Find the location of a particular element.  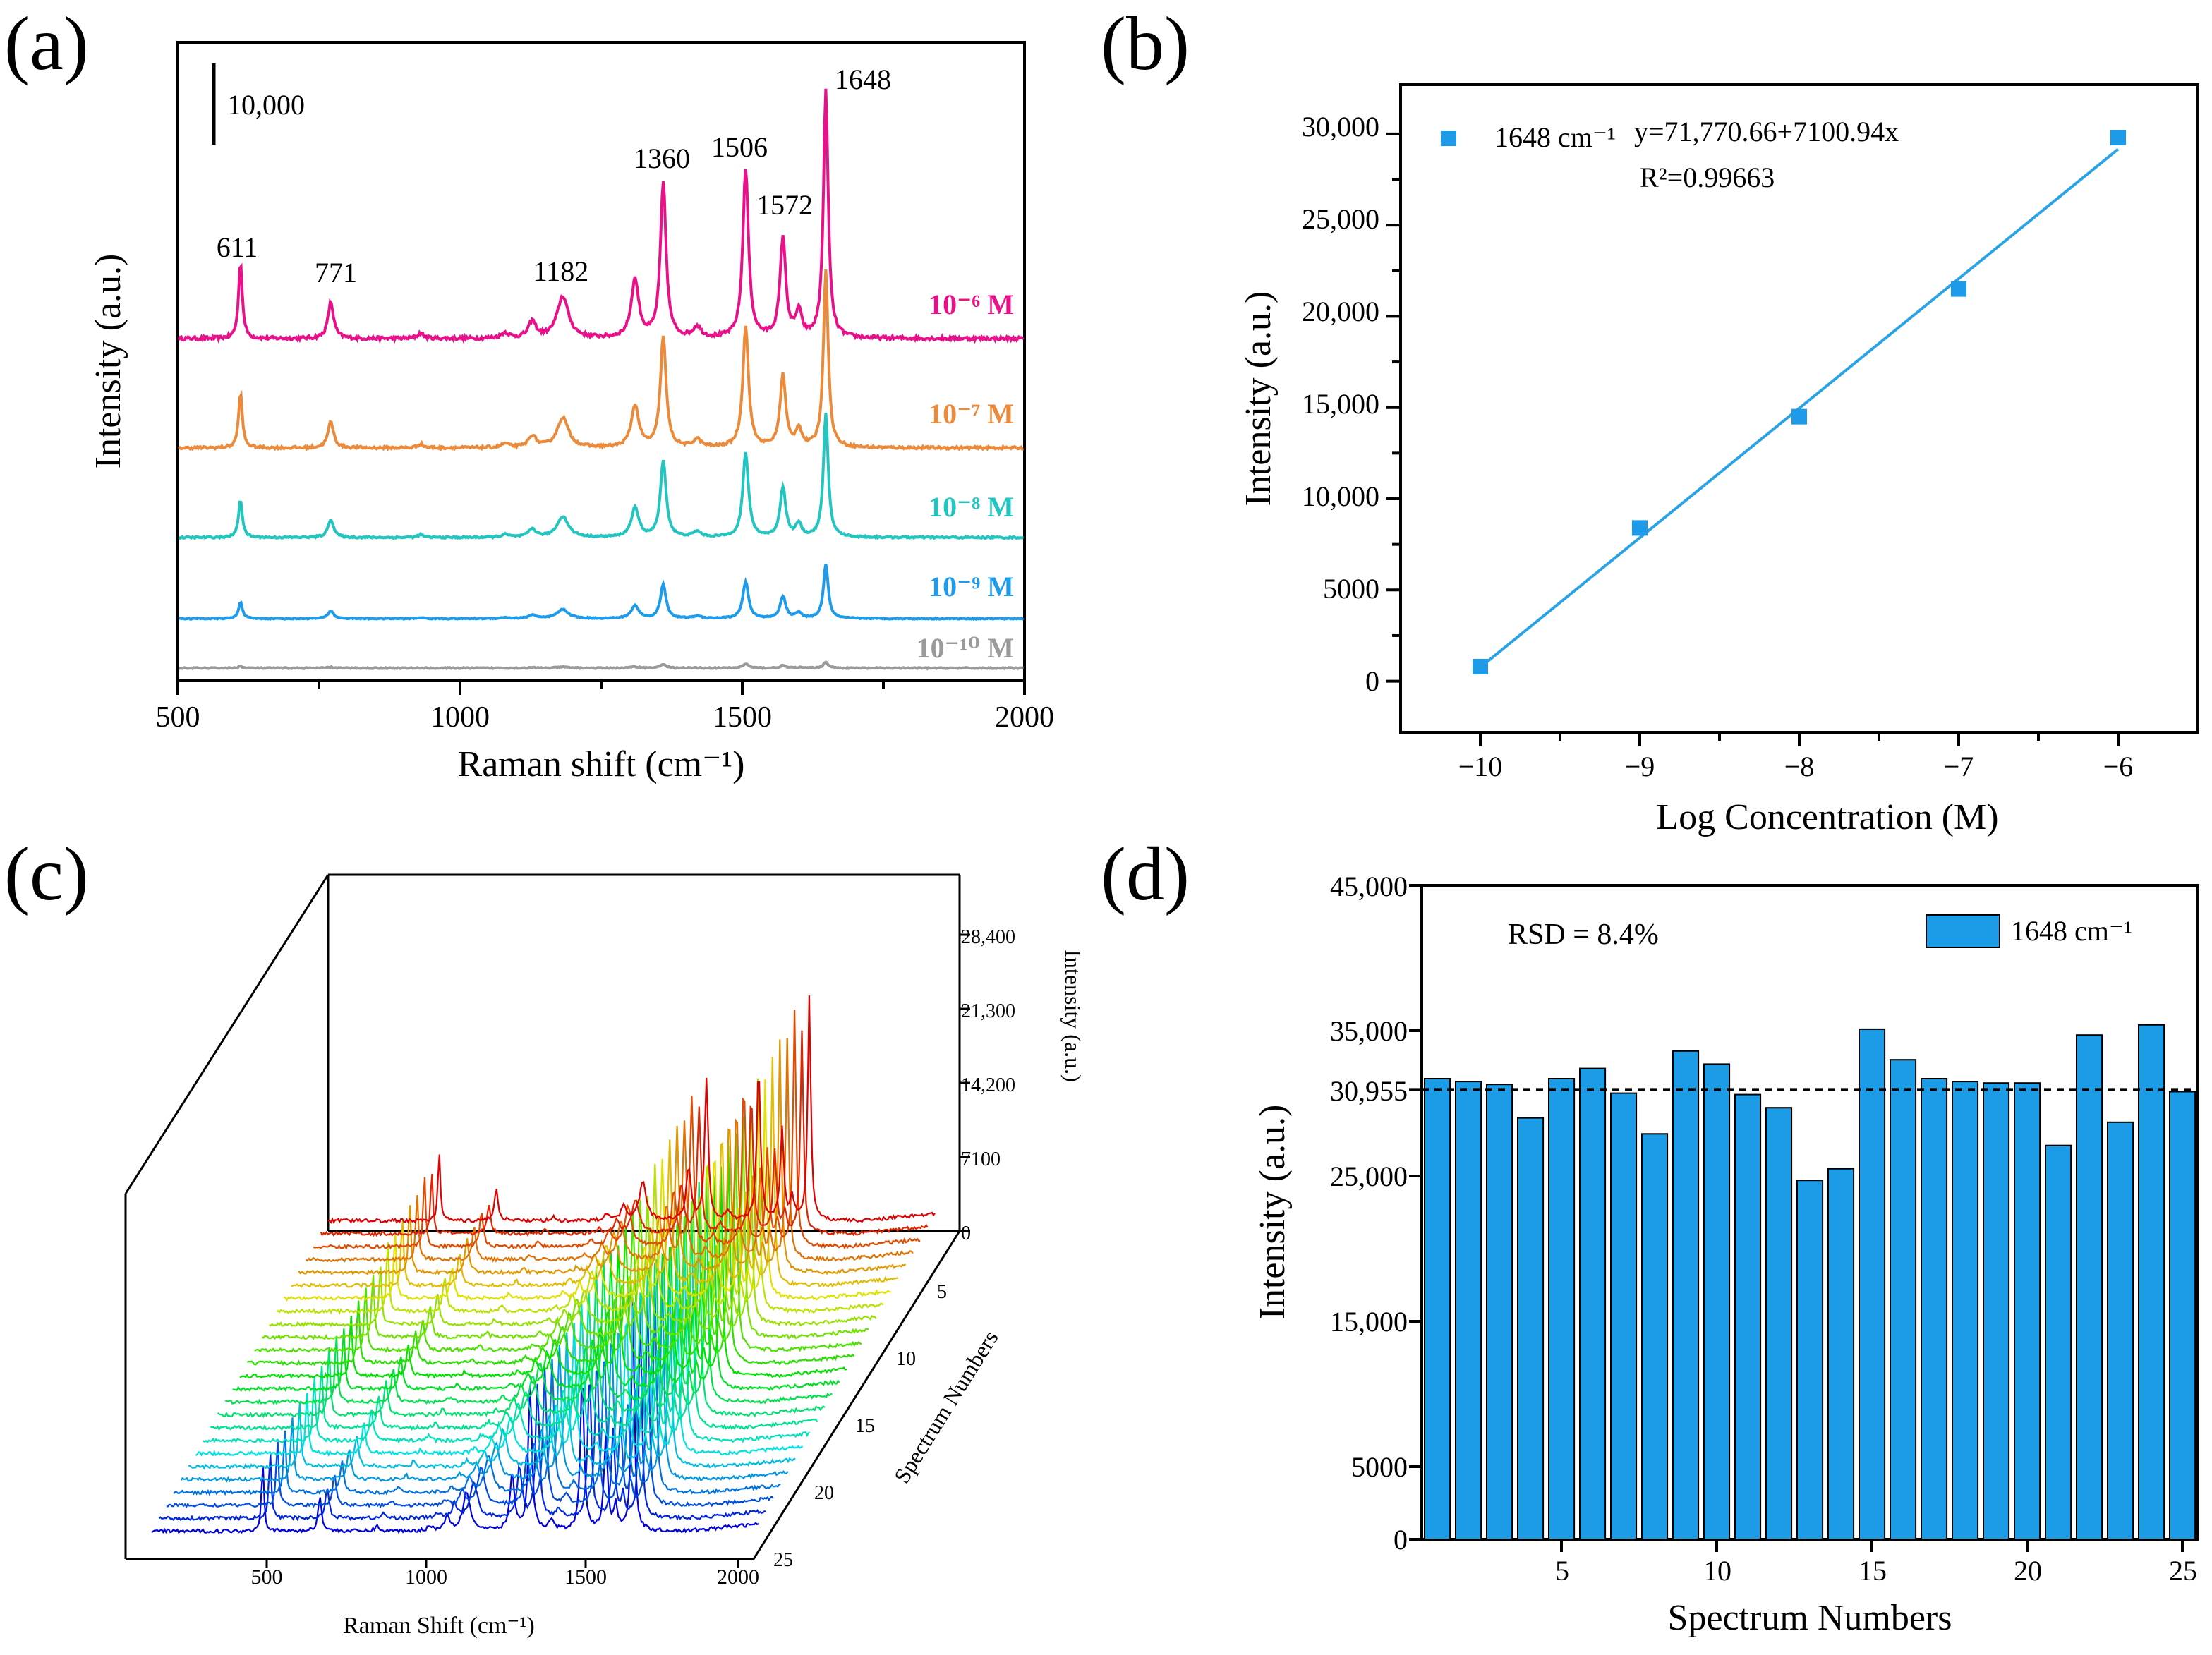

z-tick-label-c-28400: 28,400 is located at coordinates (988, 937).